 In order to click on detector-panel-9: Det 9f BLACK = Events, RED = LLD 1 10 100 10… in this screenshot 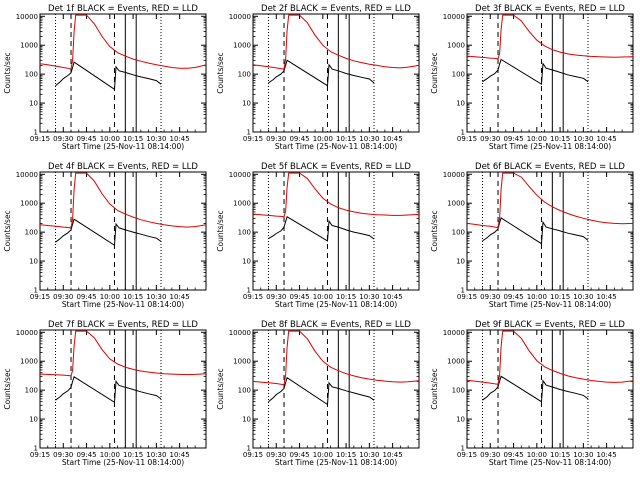, I will do `click(532, 393)`.